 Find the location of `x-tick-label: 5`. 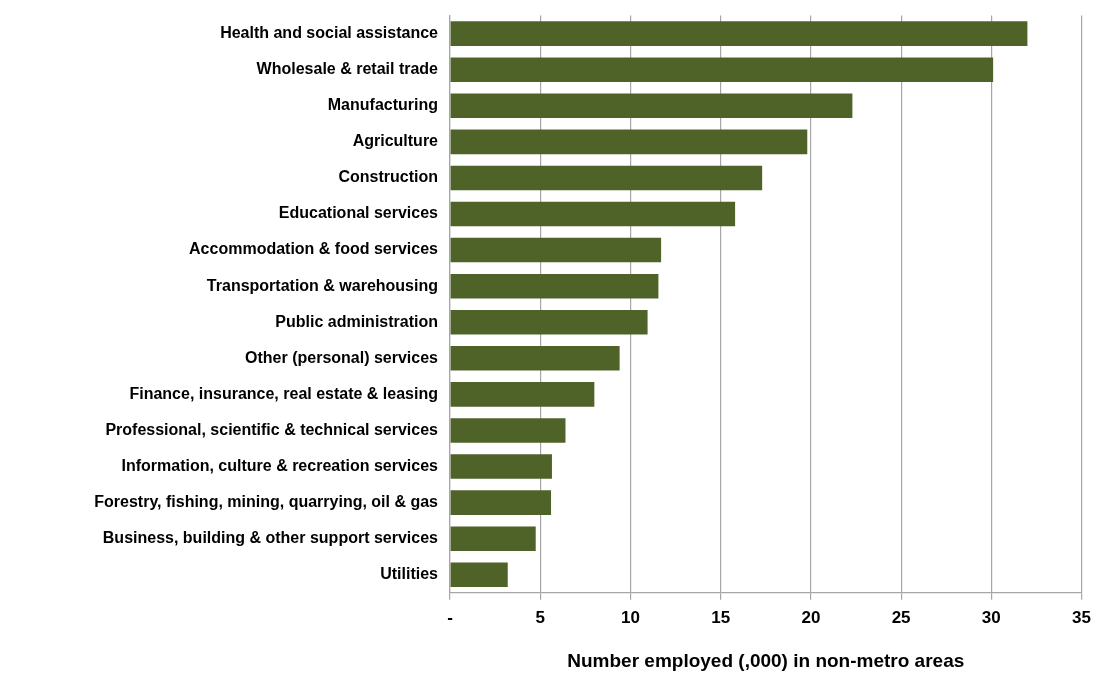

x-tick-label: 5 is located at coordinates (540, 617).